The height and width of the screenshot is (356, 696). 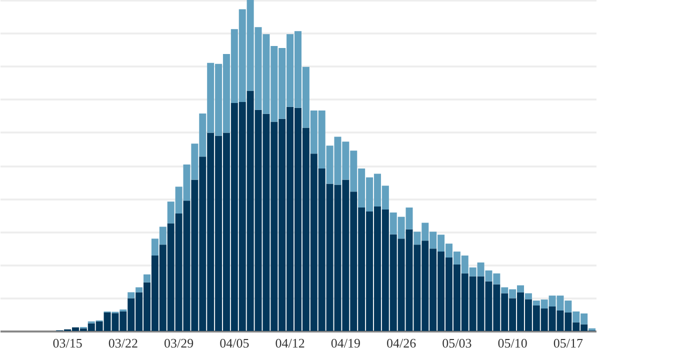 I want to click on x-tick-label: 03/29, so click(x=179, y=343).